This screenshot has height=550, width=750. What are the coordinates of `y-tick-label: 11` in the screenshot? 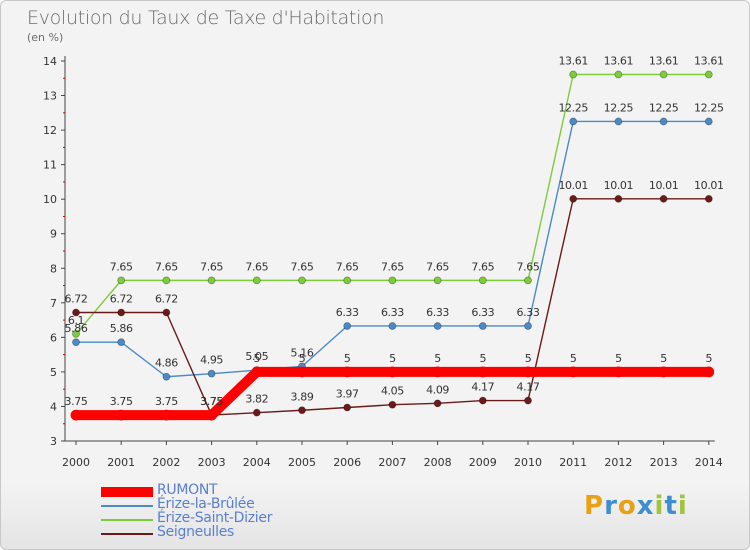 It's located at (50, 165).